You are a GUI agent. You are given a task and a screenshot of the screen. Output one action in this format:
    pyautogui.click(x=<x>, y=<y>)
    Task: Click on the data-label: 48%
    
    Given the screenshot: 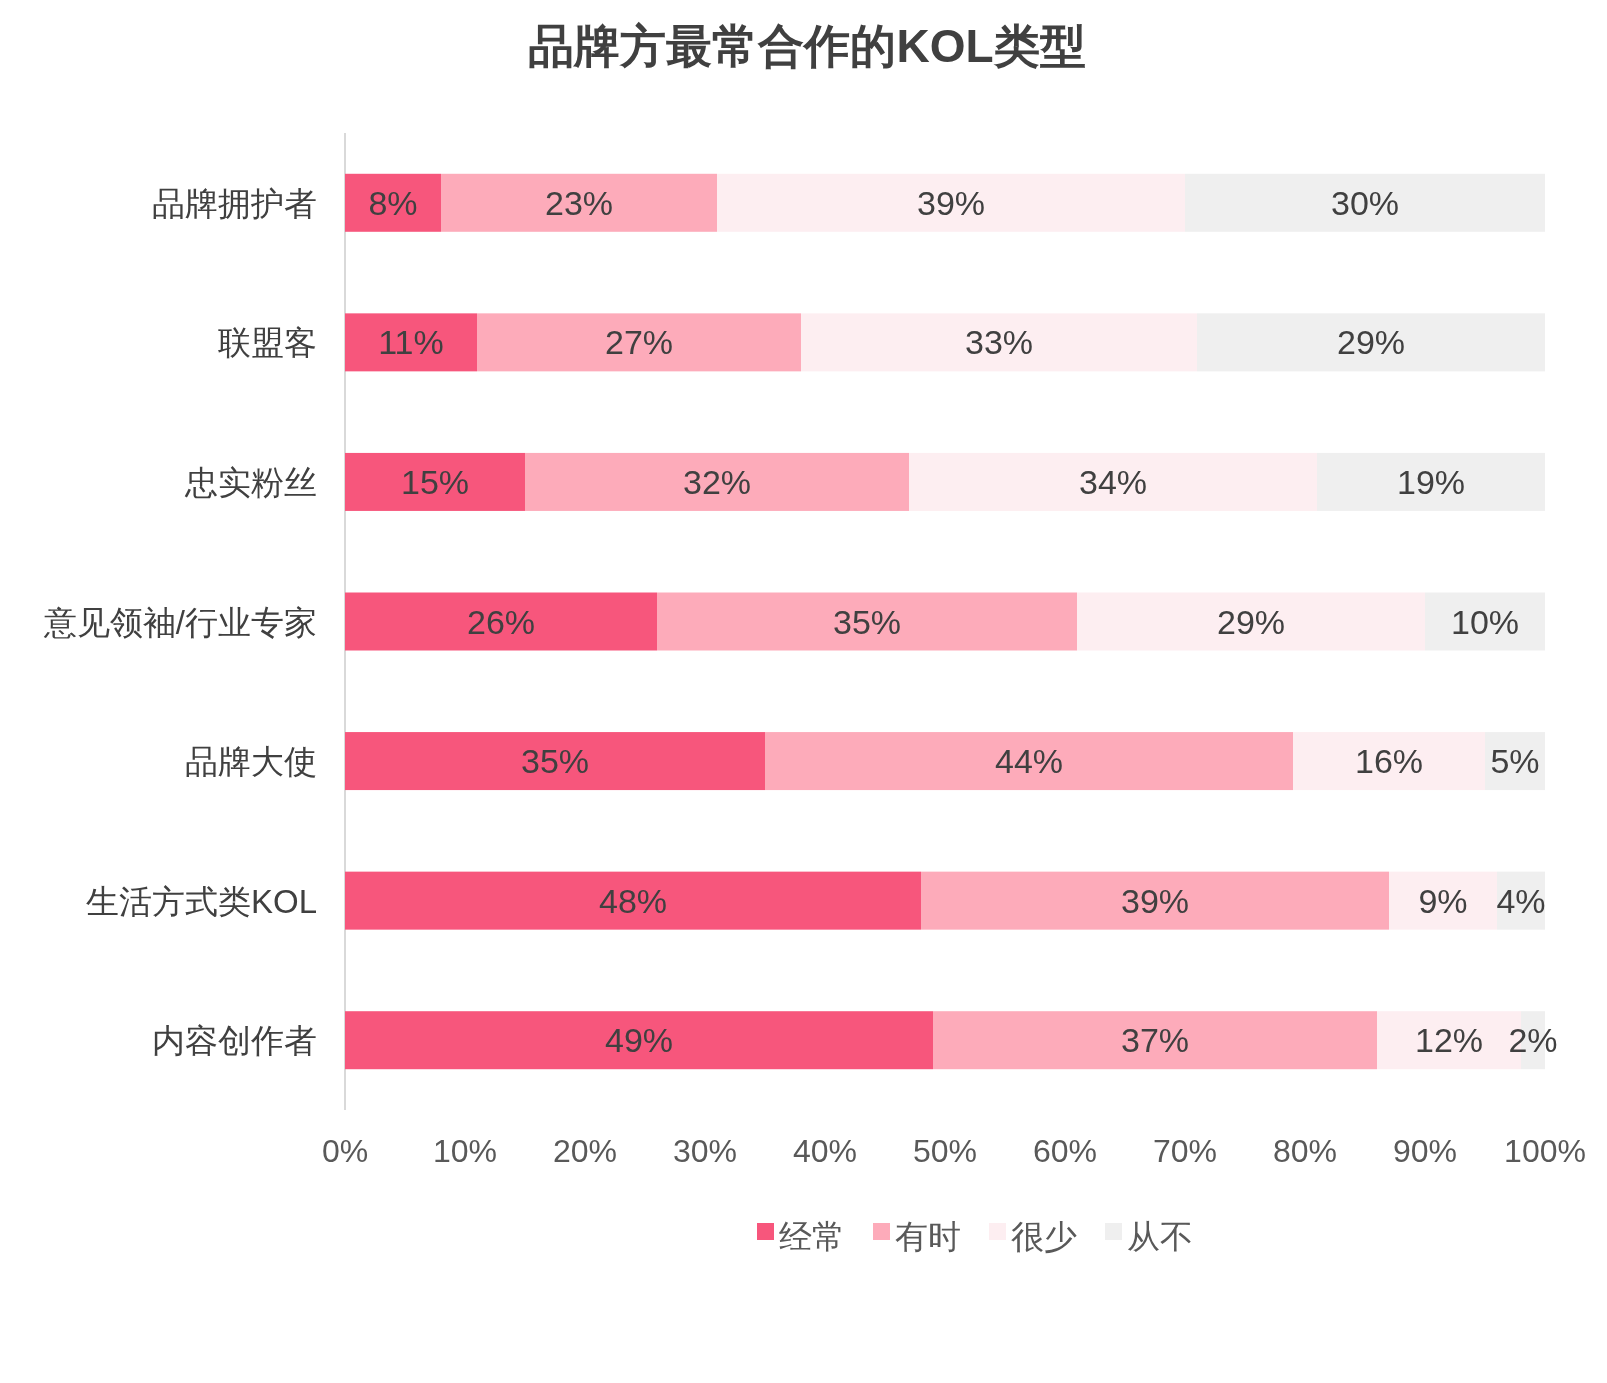 What is the action you would take?
    pyautogui.click(x=633, y=900)
    